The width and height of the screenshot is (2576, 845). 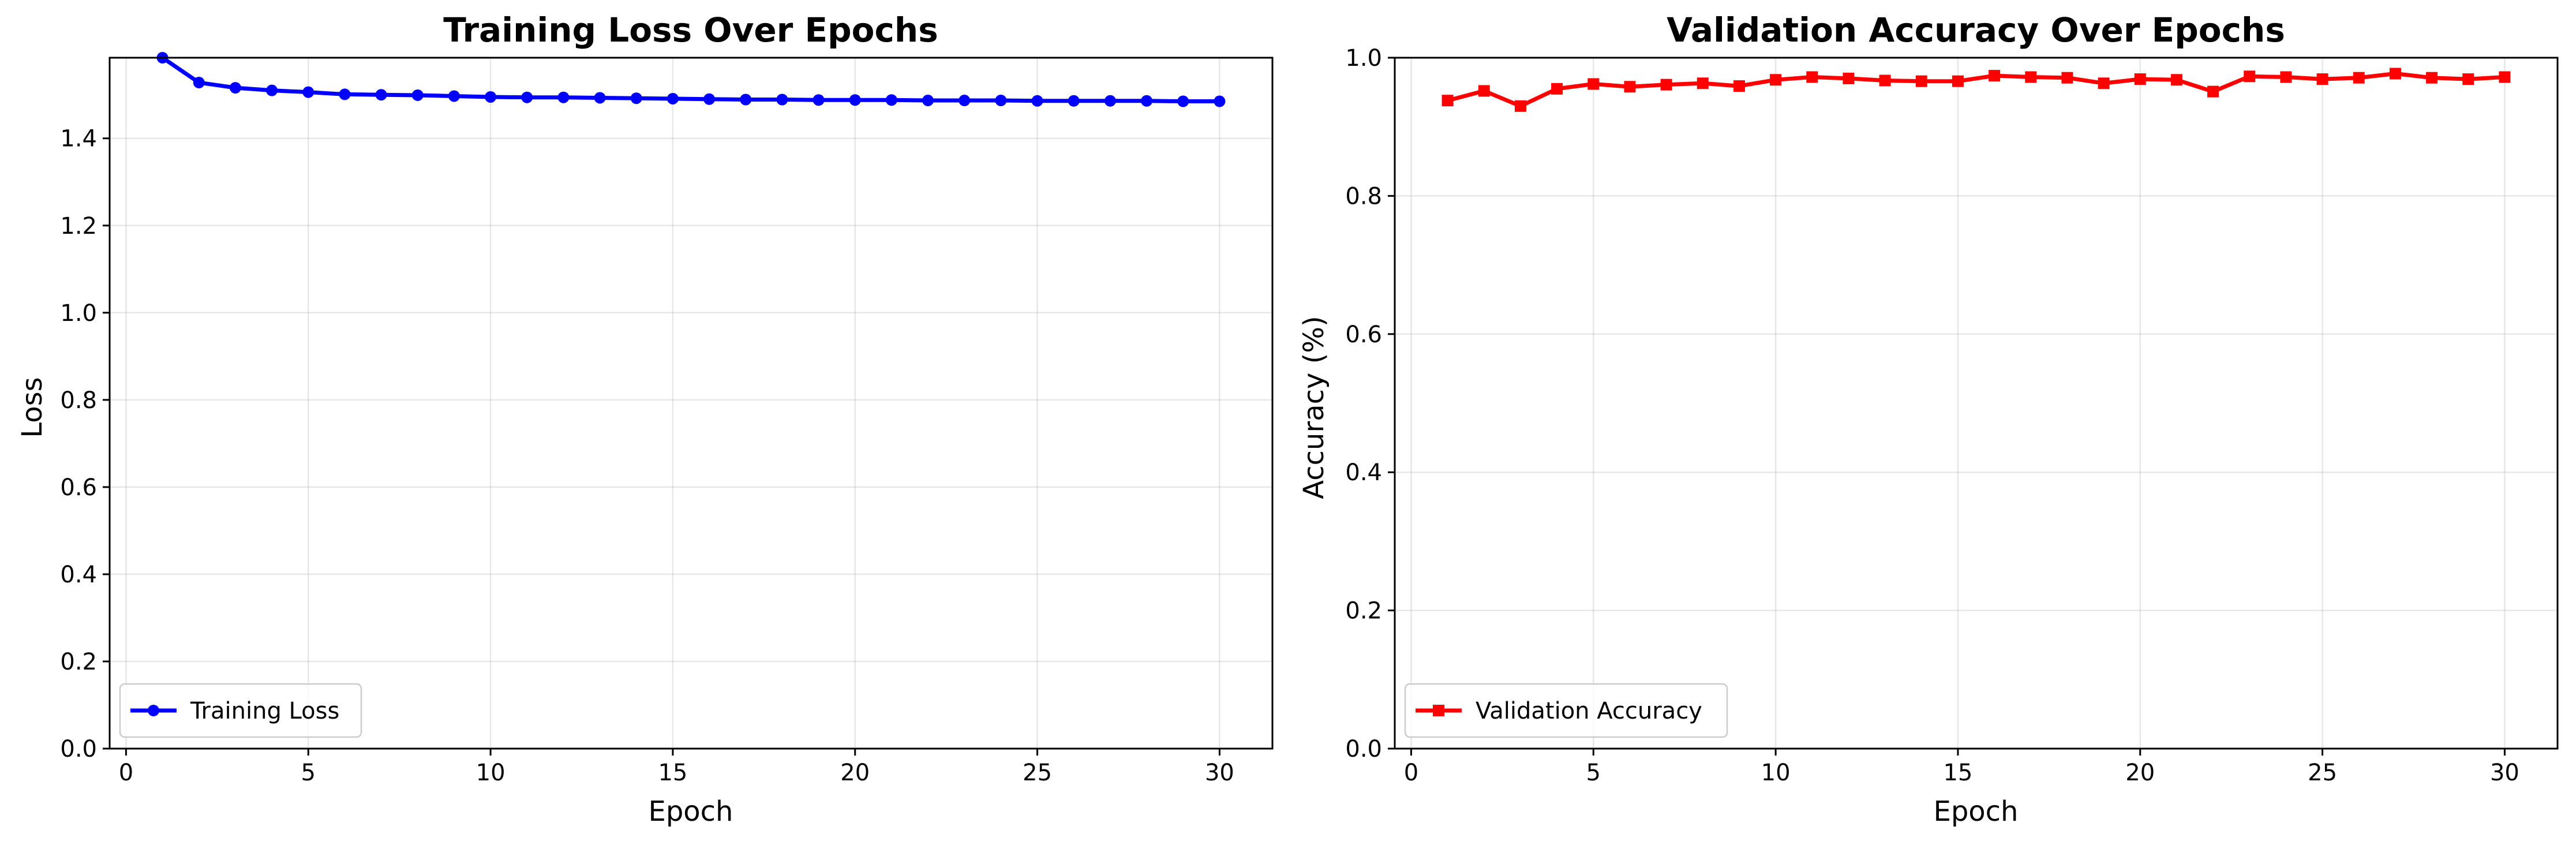 I want to click on y-axis-label: Loss, so click(x=32, y=407).